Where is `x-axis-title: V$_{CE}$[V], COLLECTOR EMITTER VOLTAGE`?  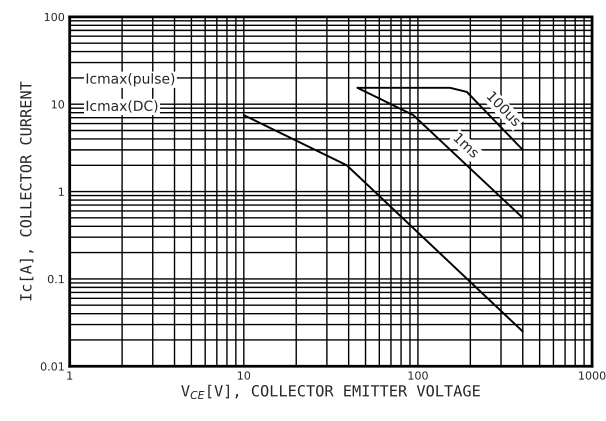 x-axis-title: V$_{CE}$[V], COLLECTOR EMITTER VOLTAGE is located at coordinates (330, 392).